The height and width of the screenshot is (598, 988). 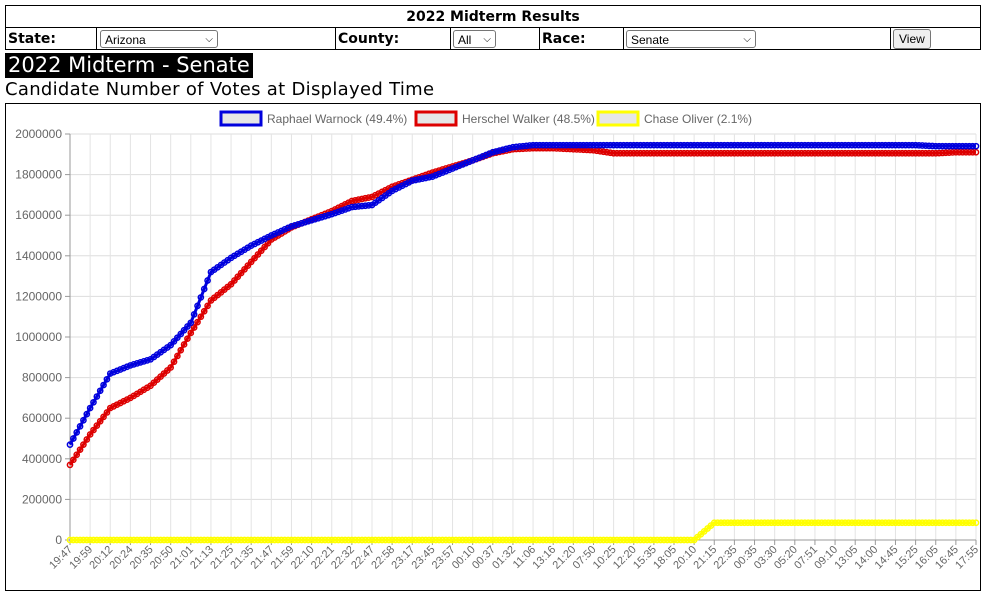 I want to click on view-button: View, so click(x=912, y=38).